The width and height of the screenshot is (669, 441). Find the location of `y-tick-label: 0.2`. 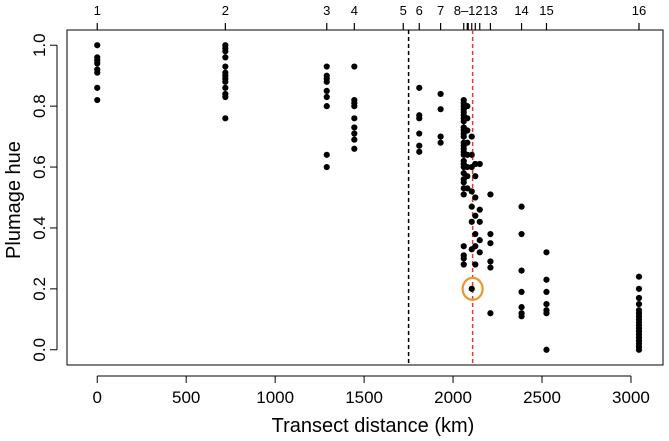

y-tick-label: 0.2 is located at coordinates (39, 289).